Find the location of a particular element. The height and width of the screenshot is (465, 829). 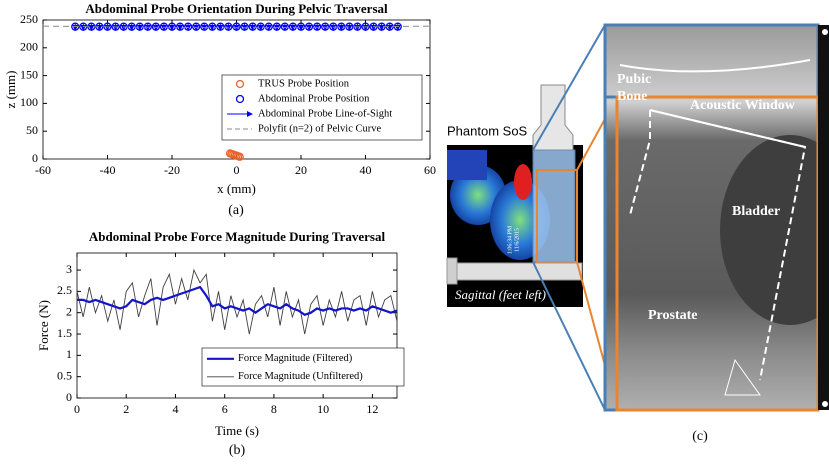

legend-label: Abdominal Probe Line-of-Sight is located at coordinates (325, 113).